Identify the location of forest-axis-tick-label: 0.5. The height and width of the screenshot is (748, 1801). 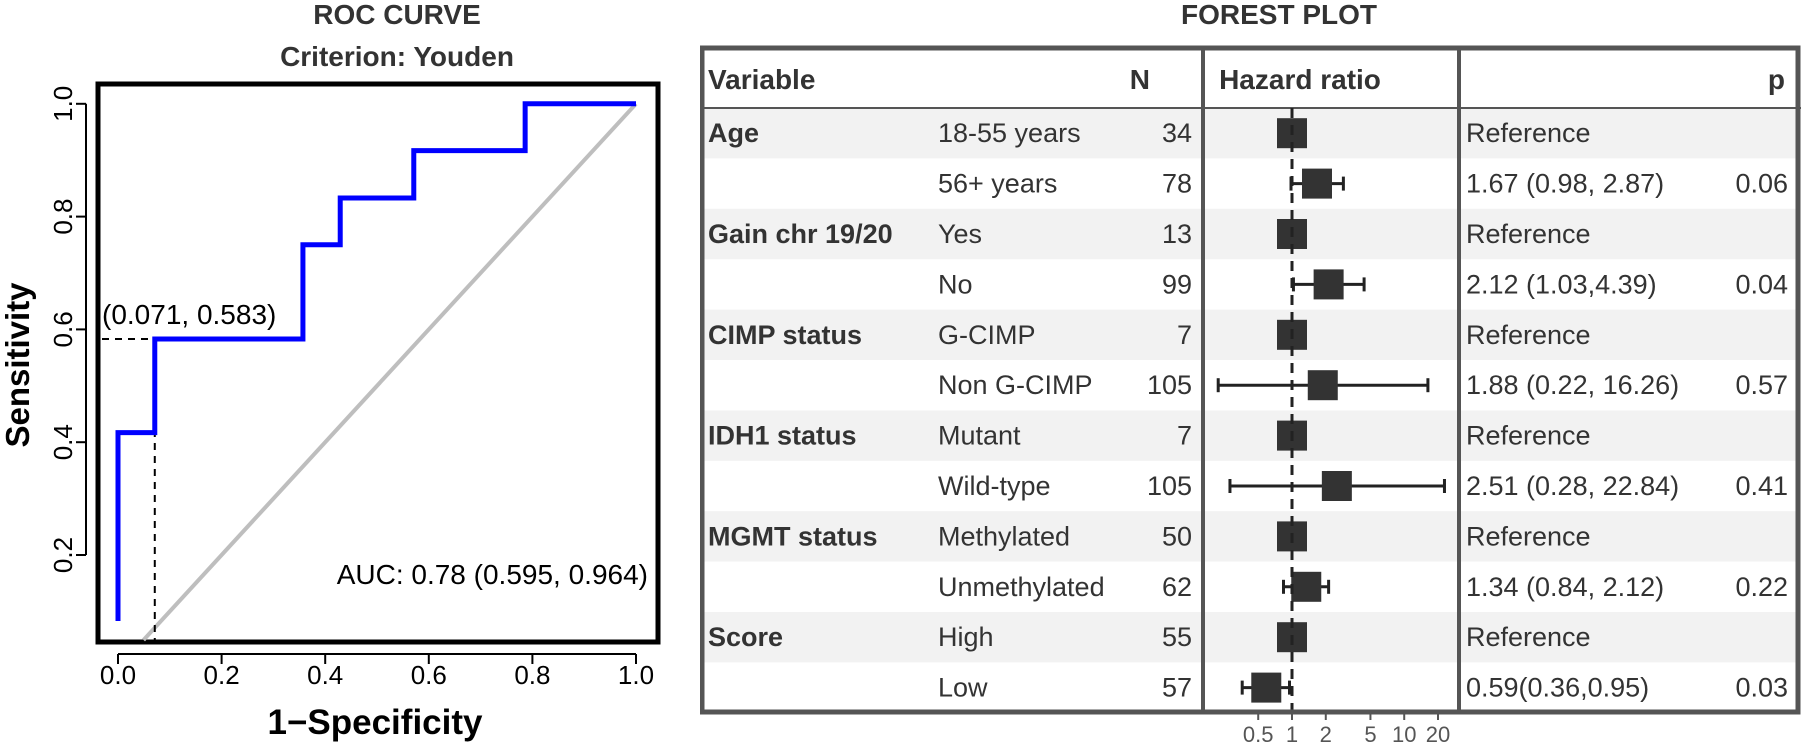
(1258, 734).